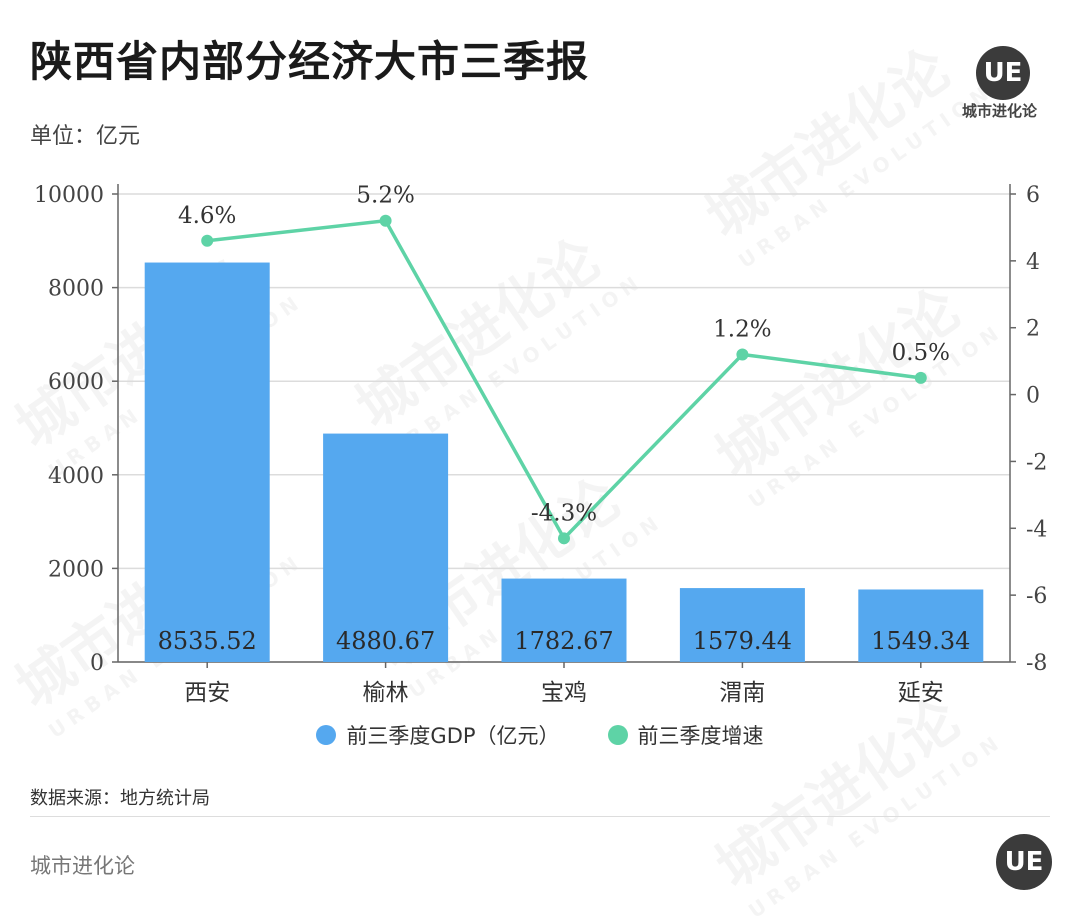 This screenshot has width=1080, height=923. I want to click on data-source: 数据来源：地方统计局, so click(120, 798).